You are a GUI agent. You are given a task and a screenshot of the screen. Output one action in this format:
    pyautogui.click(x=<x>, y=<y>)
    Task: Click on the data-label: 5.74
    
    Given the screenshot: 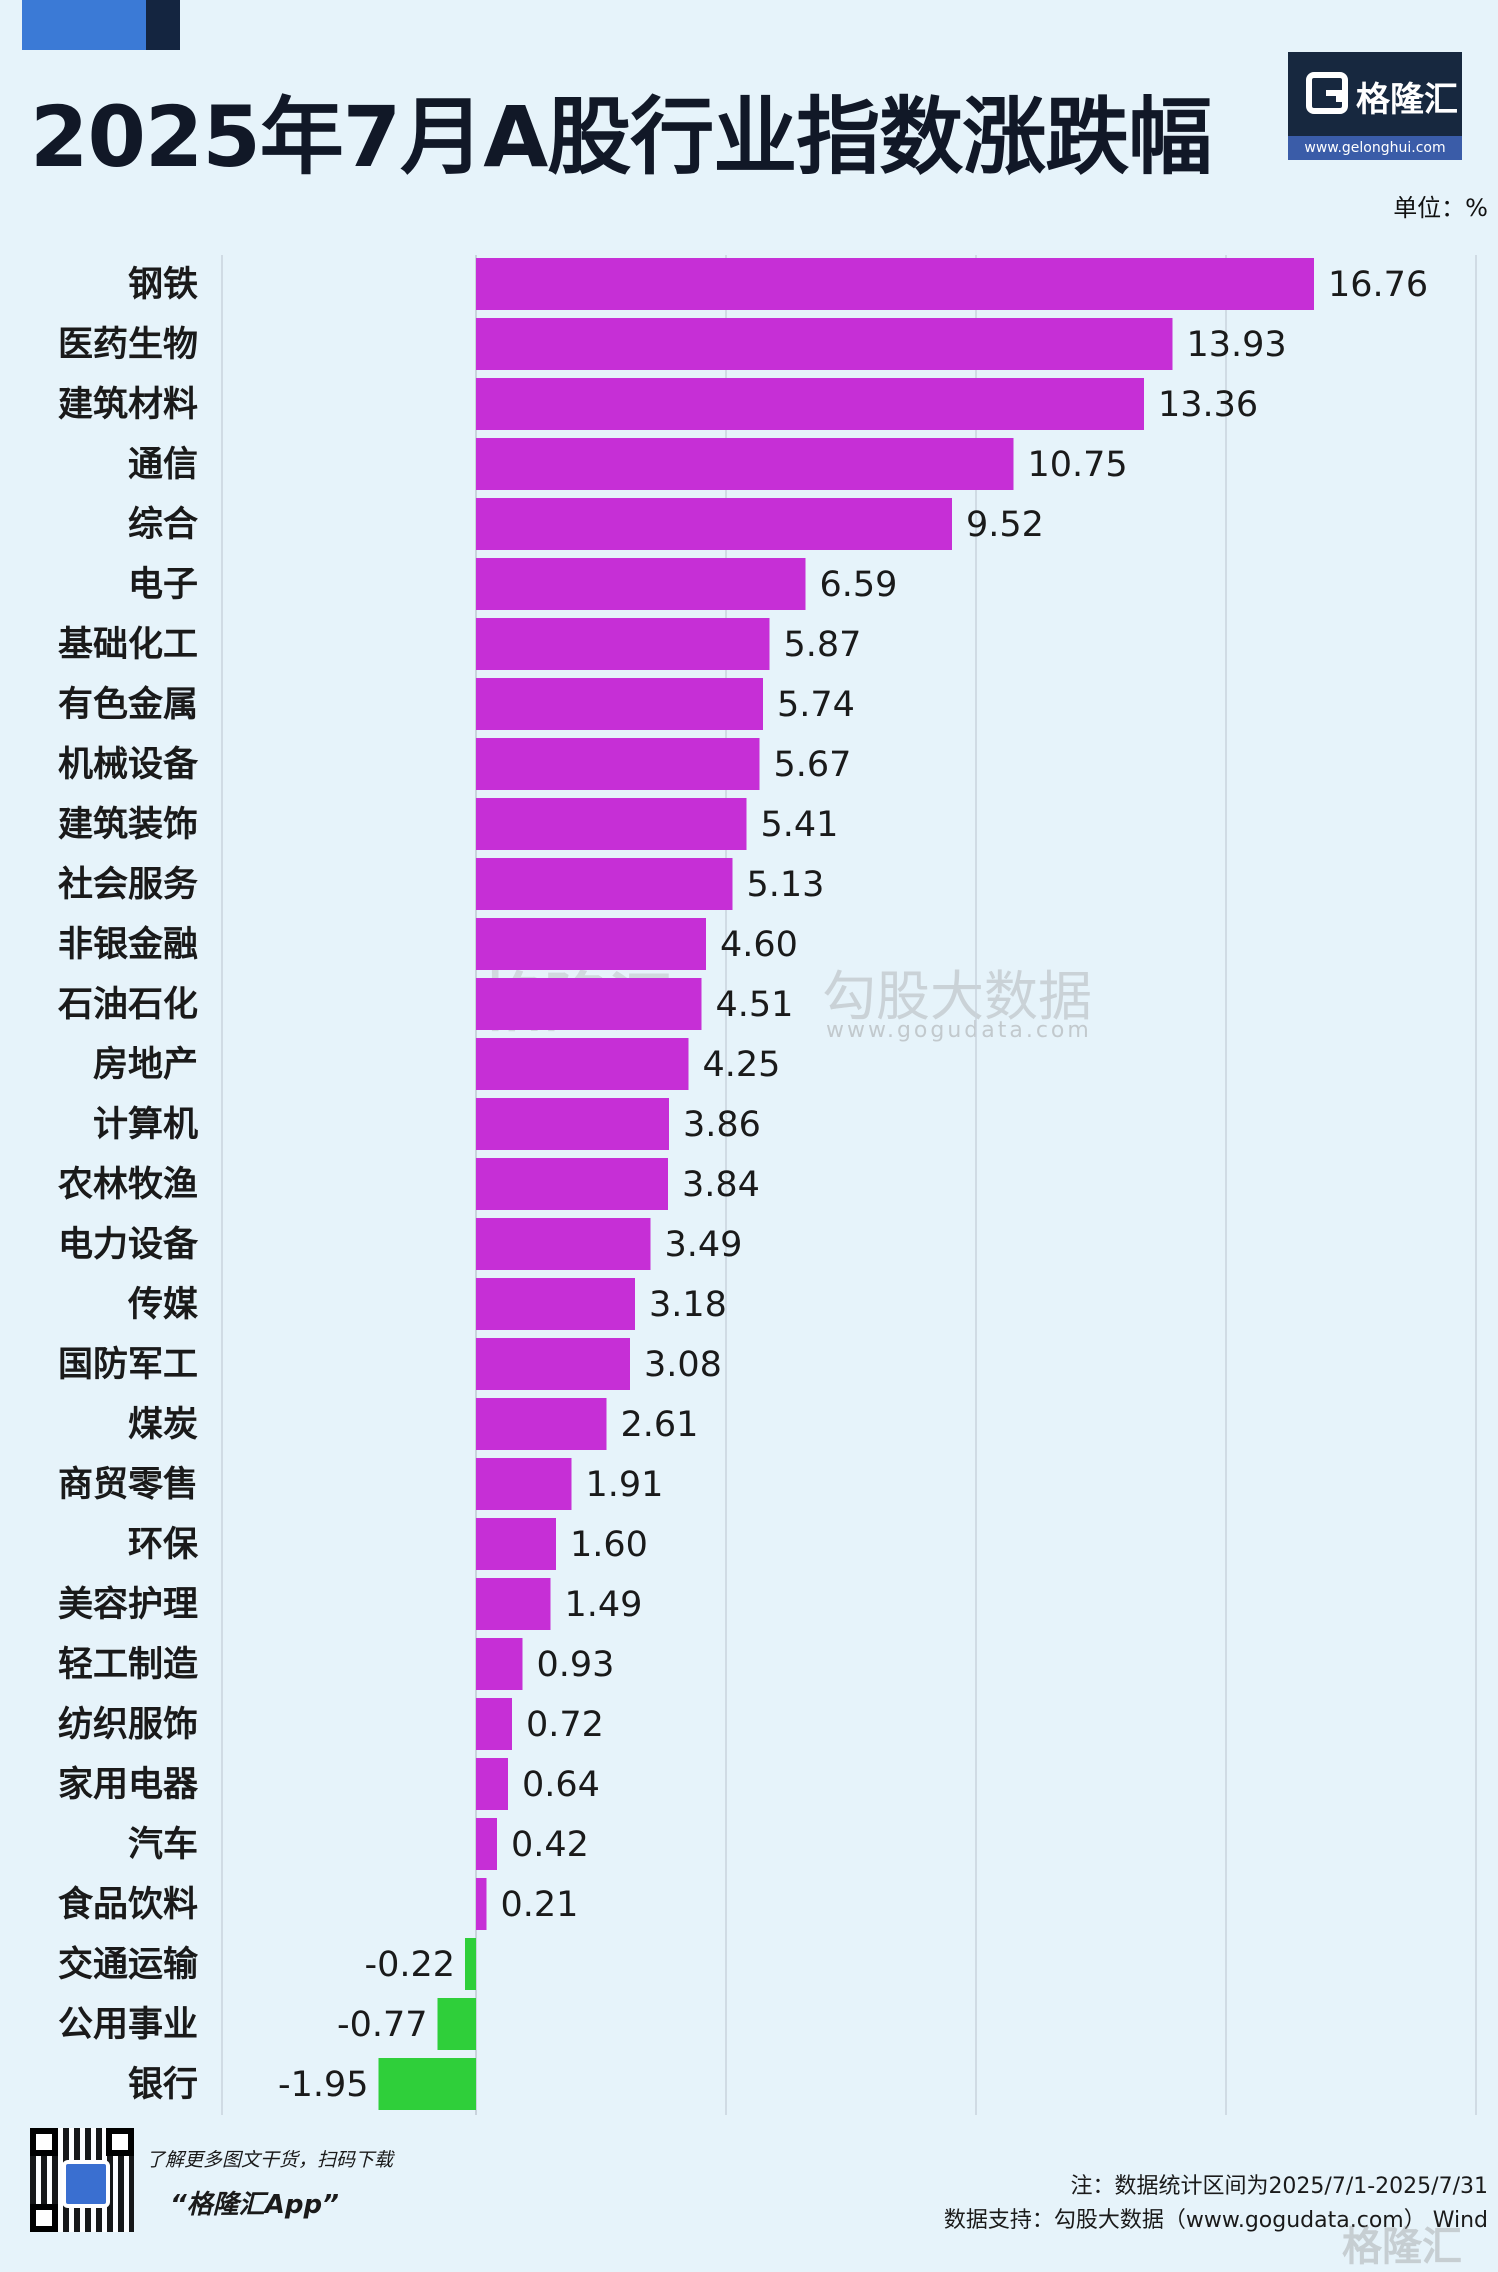 What is the action you would take?
    pyautogui.click(x=816, y=705)
    